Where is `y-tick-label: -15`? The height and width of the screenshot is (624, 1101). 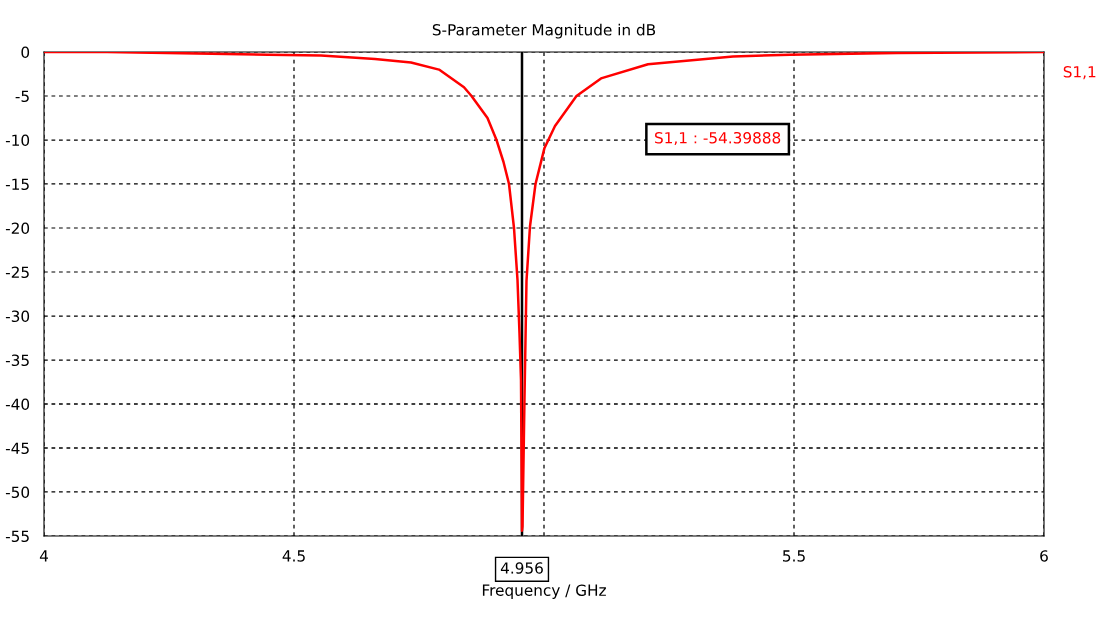
y-tick-label: -15 is located at coordinates (17, 184).